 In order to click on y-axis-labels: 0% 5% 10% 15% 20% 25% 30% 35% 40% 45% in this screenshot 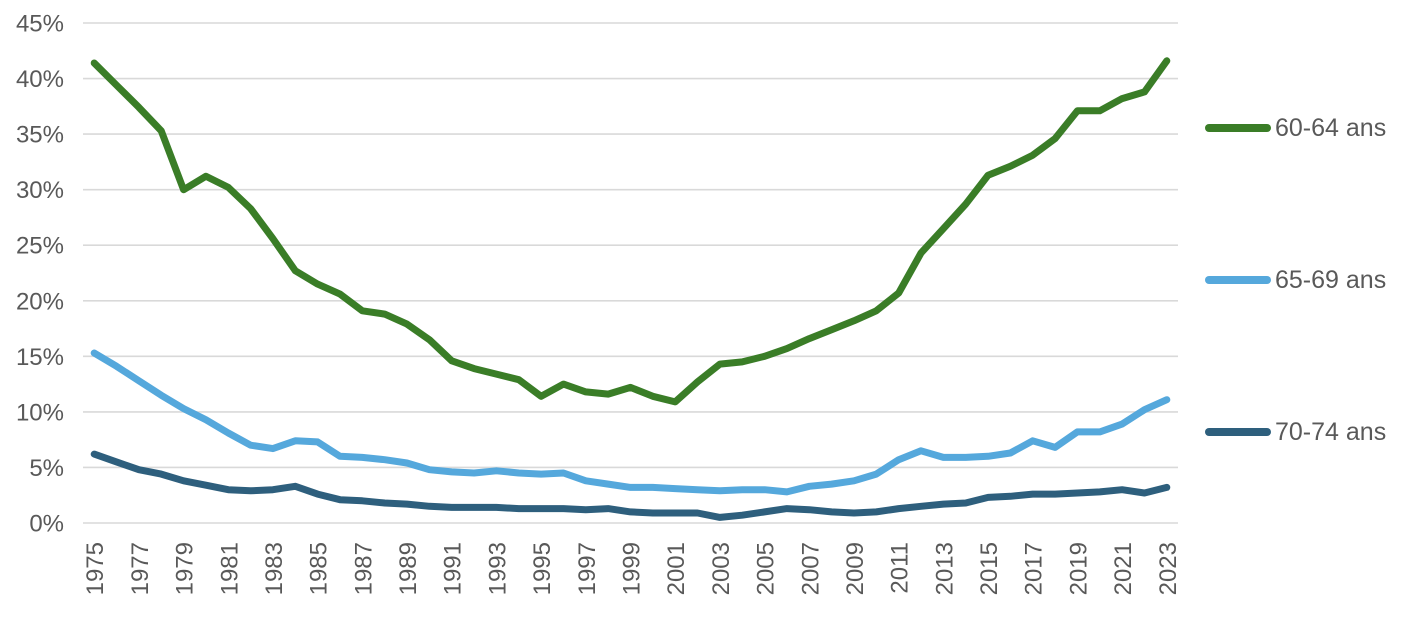, I will do `click(40, 274)`.